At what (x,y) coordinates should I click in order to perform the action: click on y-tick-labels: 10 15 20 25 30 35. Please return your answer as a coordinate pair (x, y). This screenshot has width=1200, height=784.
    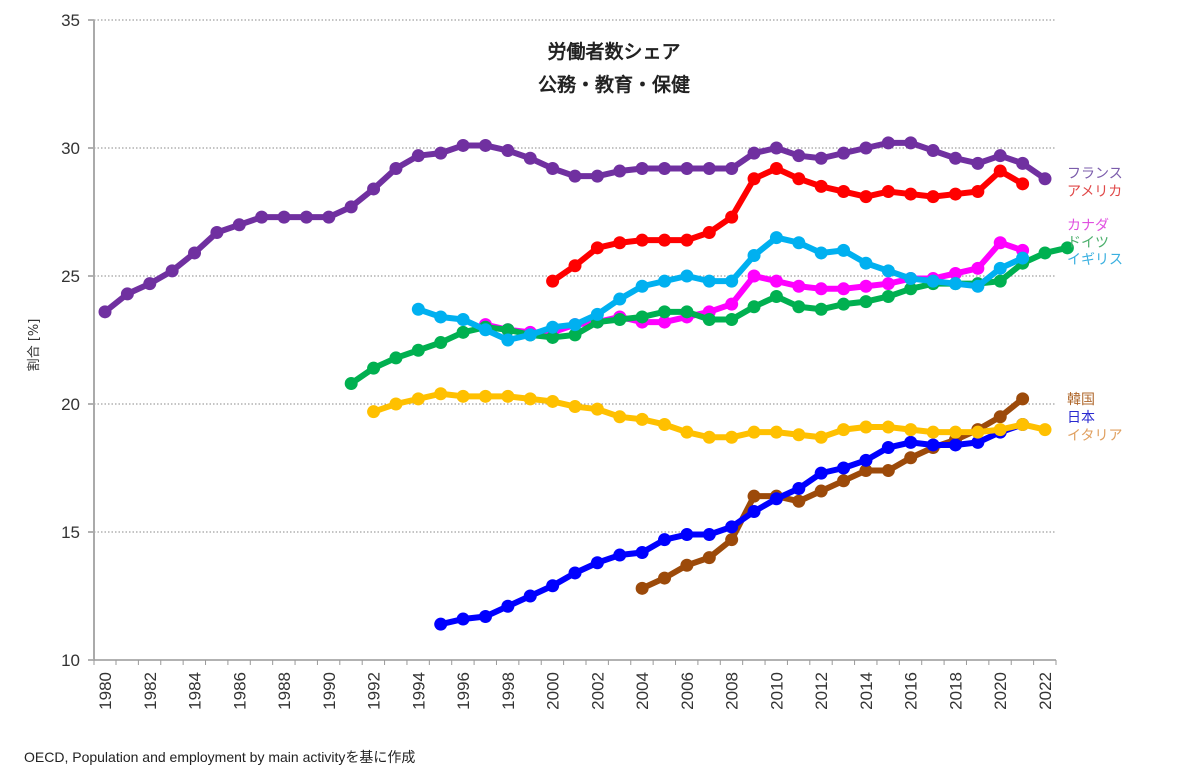
    Looking at the image, I should click on (70, 340).